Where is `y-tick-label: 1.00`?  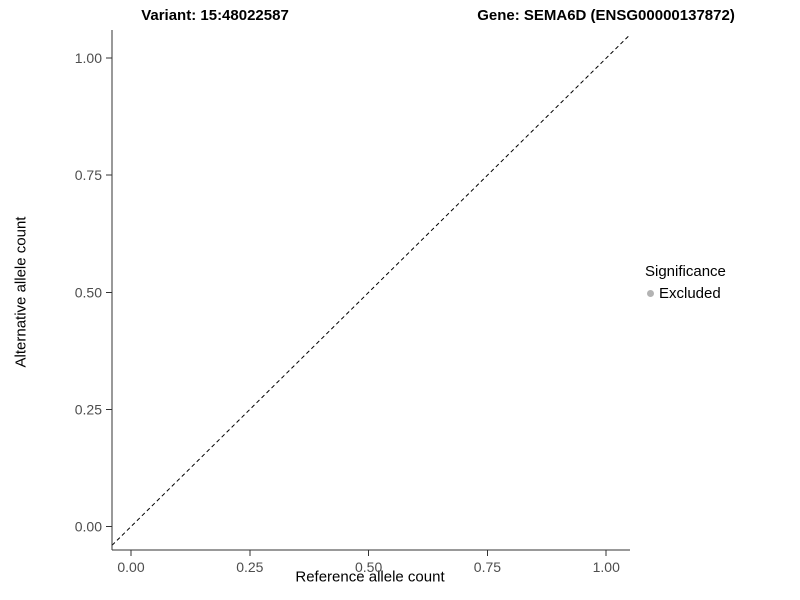 y-tick-label: 1.00 is located at coordinates (88, 58).